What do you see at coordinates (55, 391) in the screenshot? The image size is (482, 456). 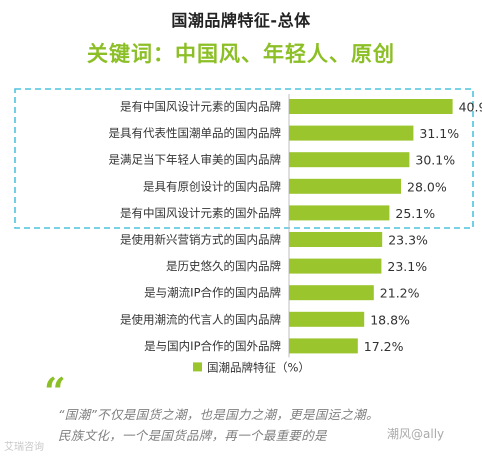 I see `quote-mark-icon: “` at bounding box center [55, 391].